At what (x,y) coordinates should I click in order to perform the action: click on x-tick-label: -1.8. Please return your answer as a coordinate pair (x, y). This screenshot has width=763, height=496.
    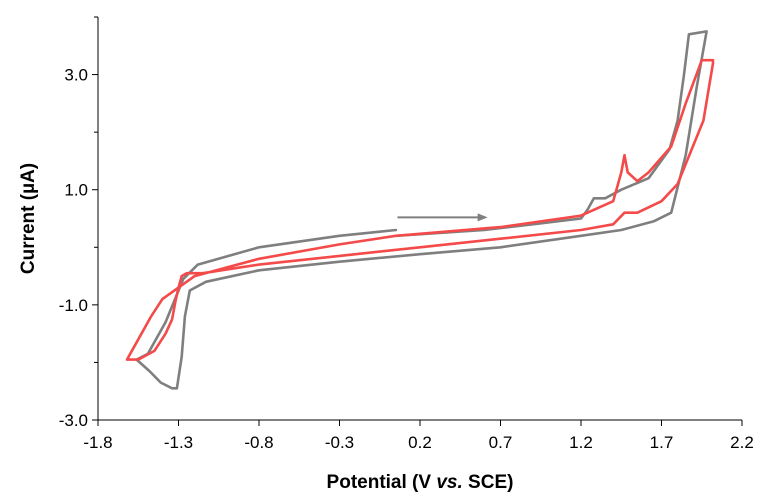
    Looking at the image, I should click on (97, 442).